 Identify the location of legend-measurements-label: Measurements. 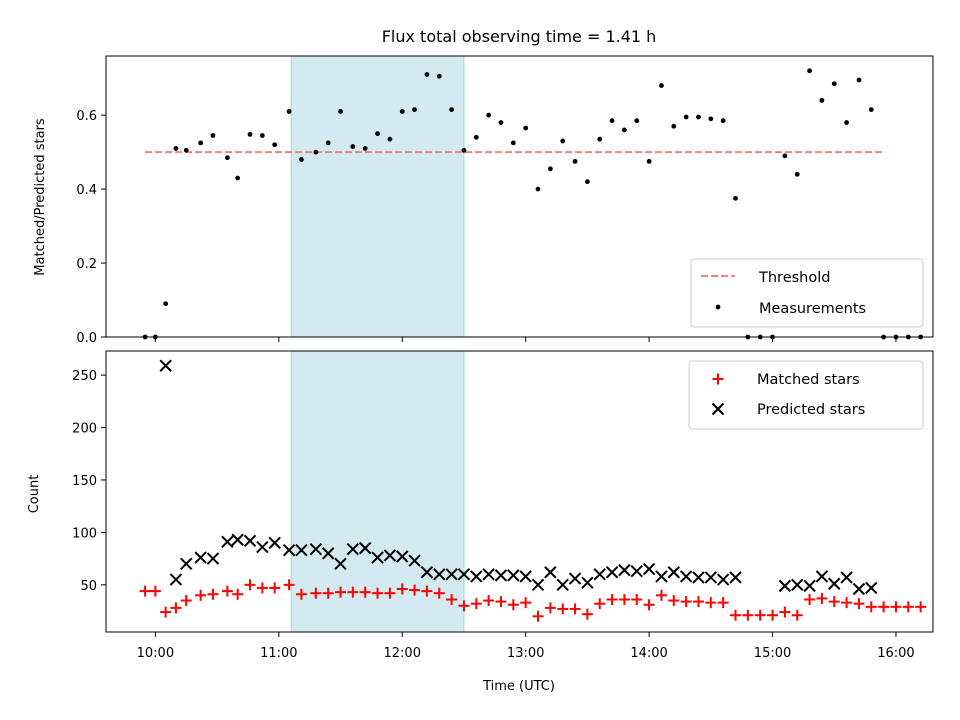
(812, 309).